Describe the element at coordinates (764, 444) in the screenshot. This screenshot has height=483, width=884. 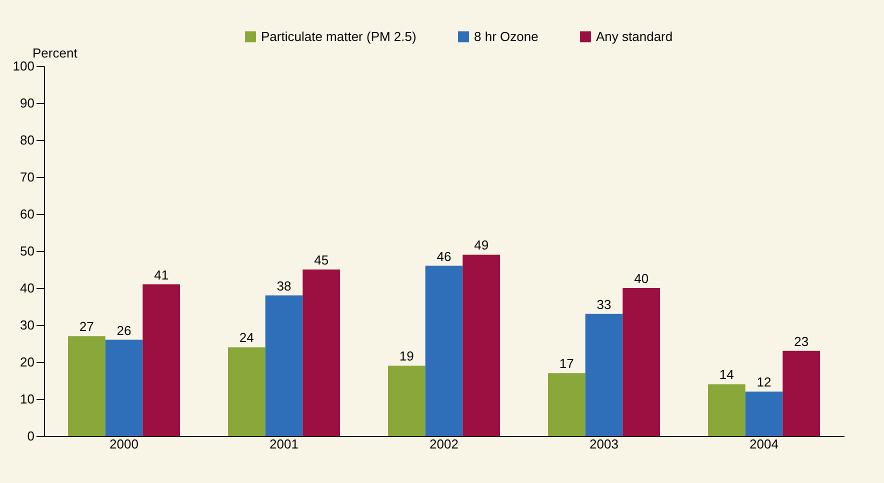
I see `x-tick-label: 2004` at that location.